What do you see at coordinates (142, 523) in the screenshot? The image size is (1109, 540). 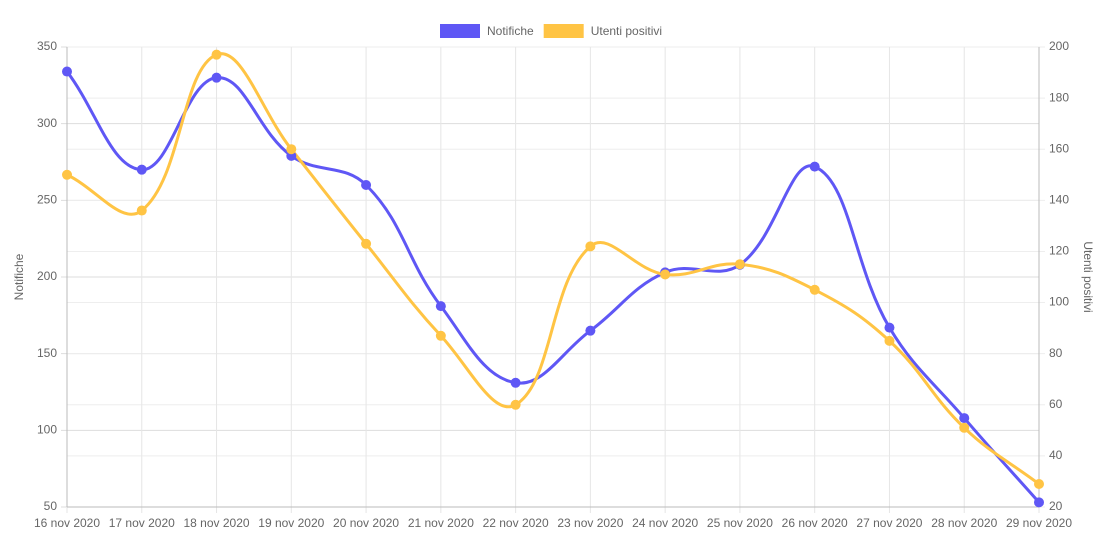 I see `x-tick-label: 17 nov 2020` at bounding box center [142, 523].